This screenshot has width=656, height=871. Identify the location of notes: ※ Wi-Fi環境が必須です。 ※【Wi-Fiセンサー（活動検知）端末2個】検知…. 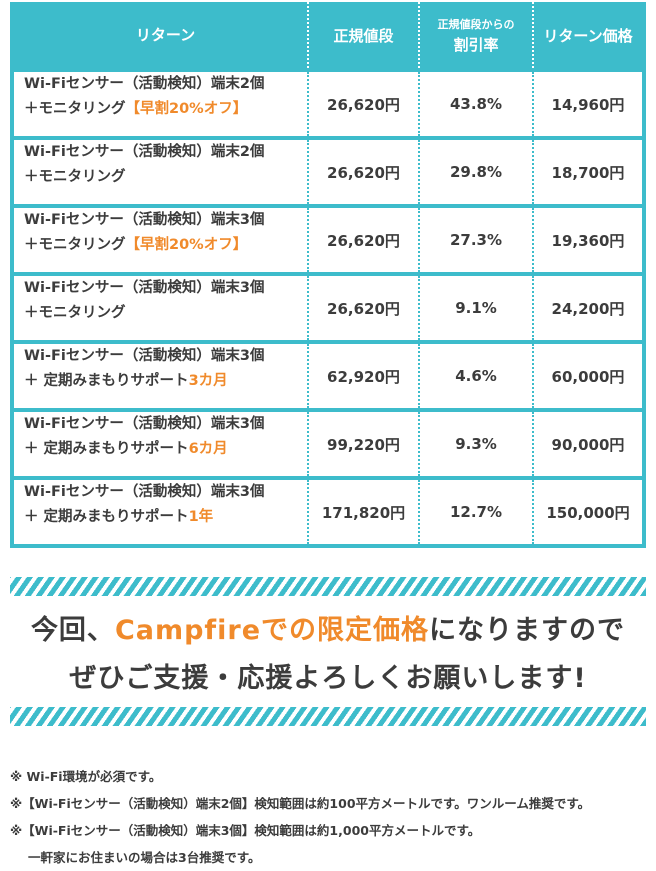
(300, 817).